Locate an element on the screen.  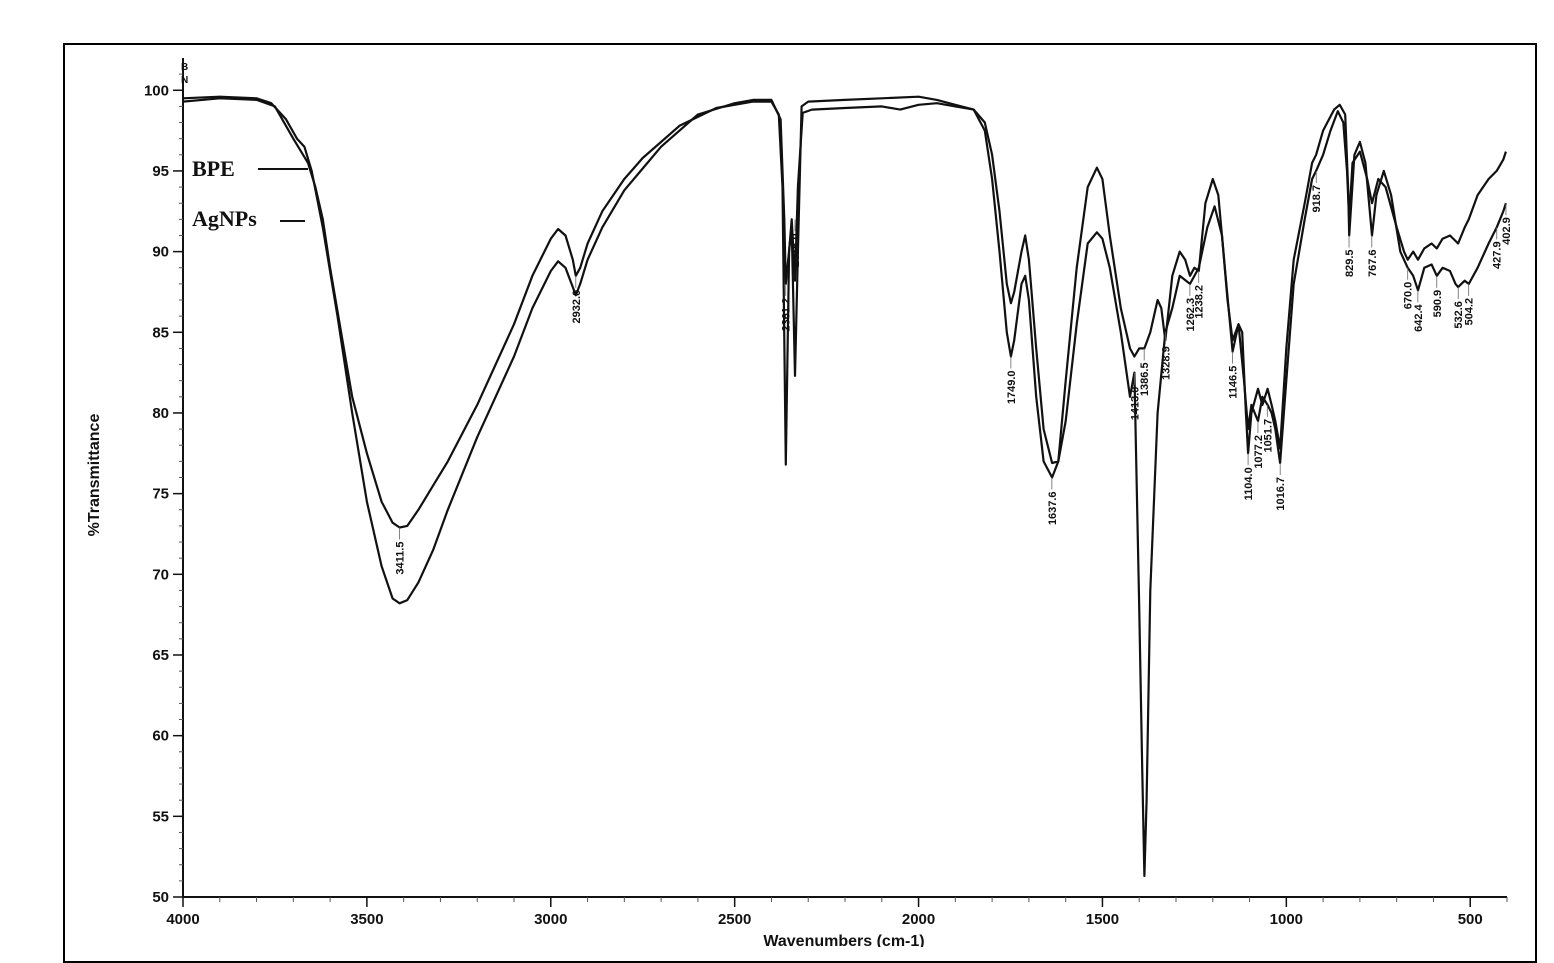
peak-label: 1051.7 is located at coordinates (1268, 436).